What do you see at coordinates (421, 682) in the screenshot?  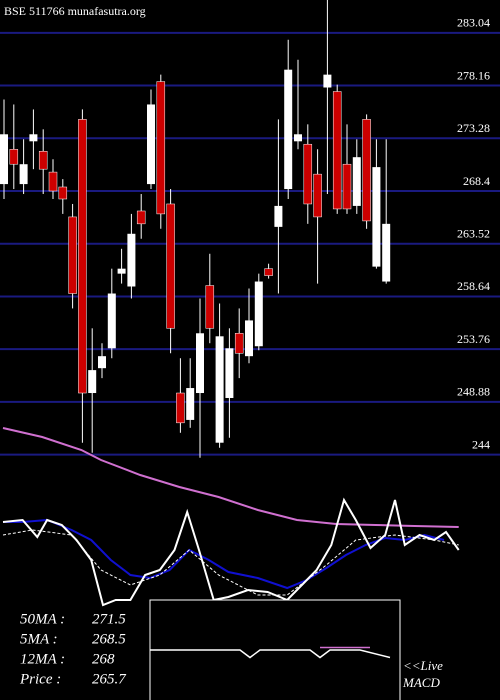 I see `macd-subtitle: MACD` at bounding box center [421, 682].